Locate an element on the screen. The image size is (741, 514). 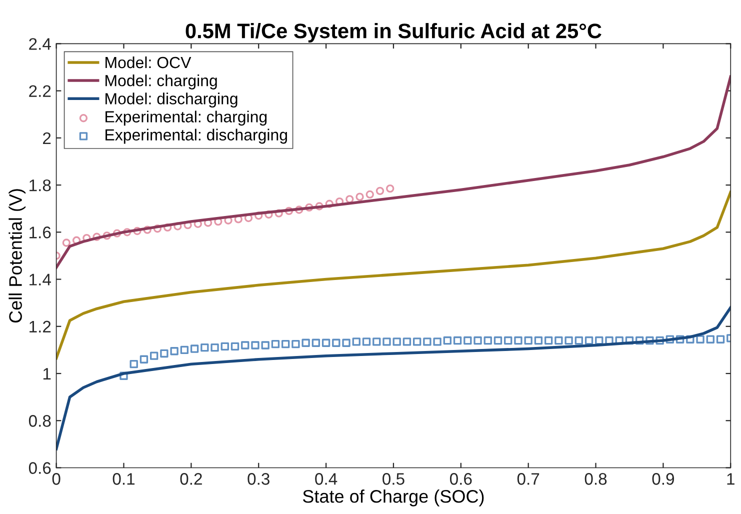
legend-label: Model: charging is located at coordinates (161, 82).